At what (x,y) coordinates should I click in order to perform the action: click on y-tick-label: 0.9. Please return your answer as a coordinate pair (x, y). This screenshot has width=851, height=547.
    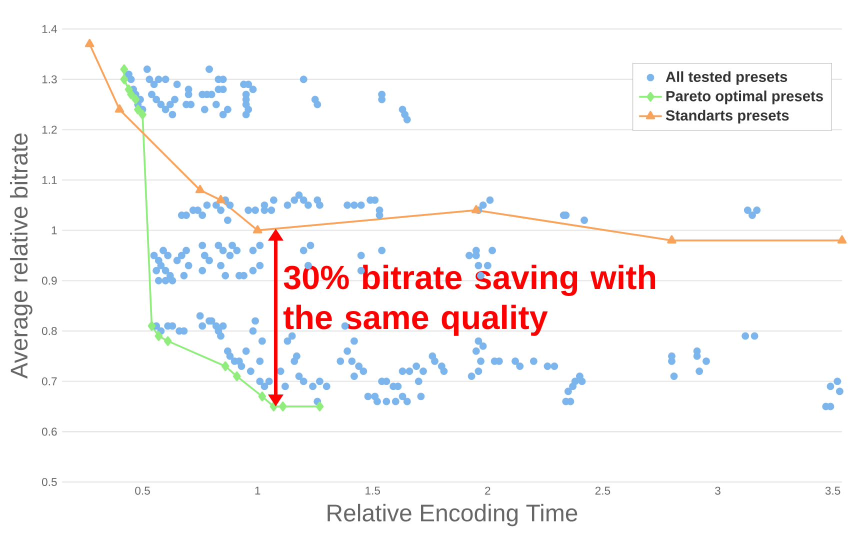
    Looking at the image, I should click on (49, 280).